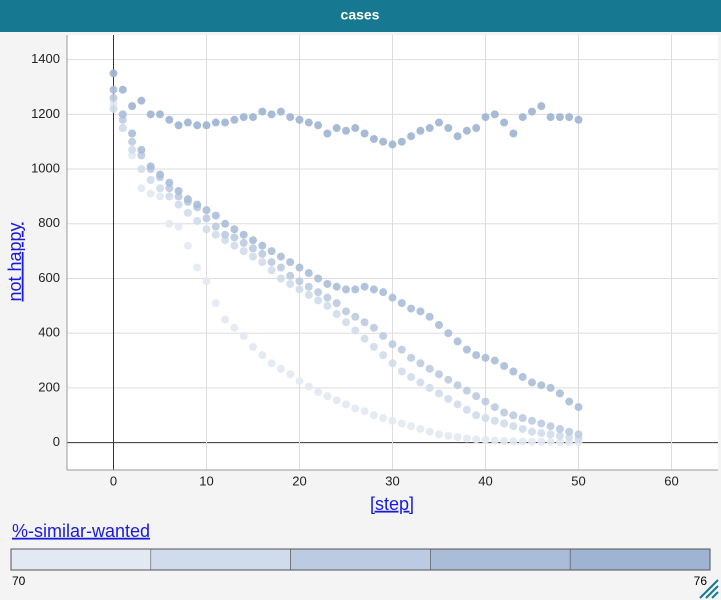  I want to click on x-axis-label: [step], so click(392, 504).